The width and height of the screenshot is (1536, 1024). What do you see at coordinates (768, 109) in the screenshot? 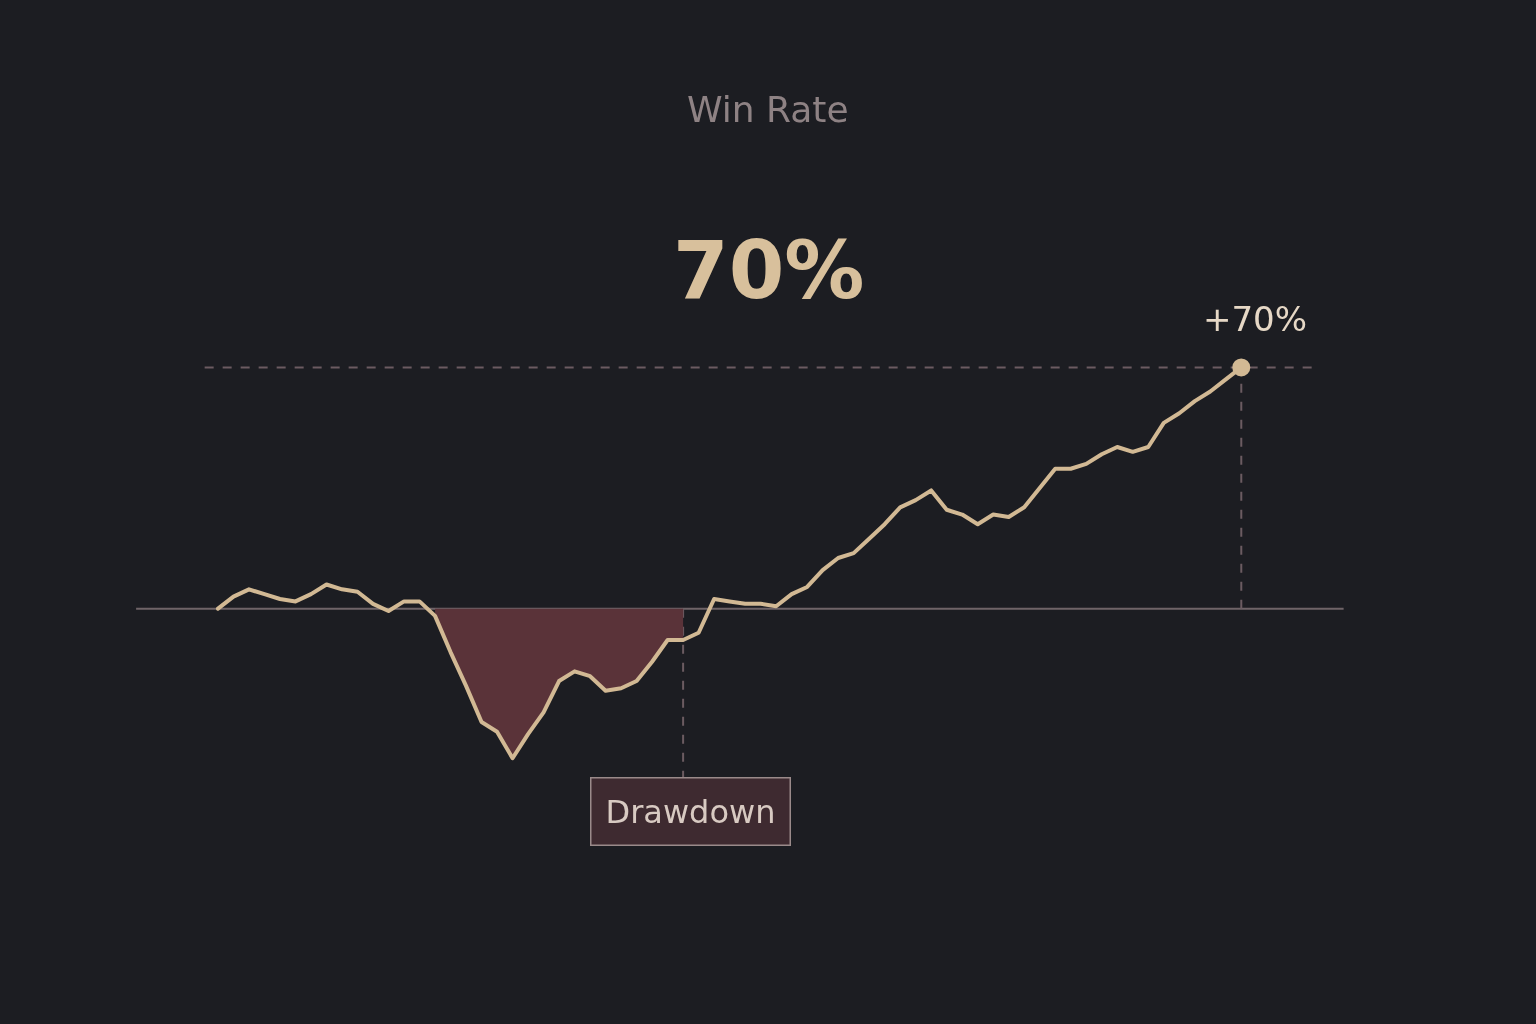
I see `chart-title: Win Rate` at bounding box center [768, 109].